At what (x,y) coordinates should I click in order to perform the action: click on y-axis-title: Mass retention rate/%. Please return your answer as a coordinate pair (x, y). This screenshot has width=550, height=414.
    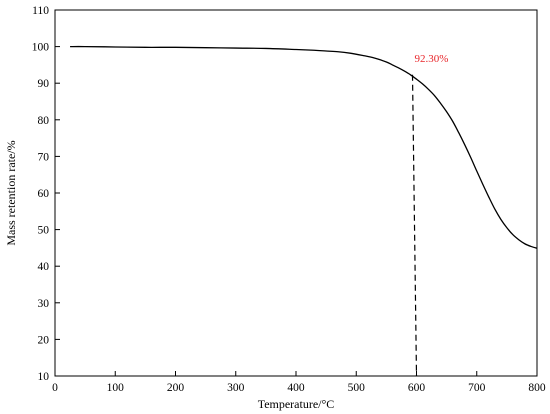
    Looking at the image, I should click on (11, 192).